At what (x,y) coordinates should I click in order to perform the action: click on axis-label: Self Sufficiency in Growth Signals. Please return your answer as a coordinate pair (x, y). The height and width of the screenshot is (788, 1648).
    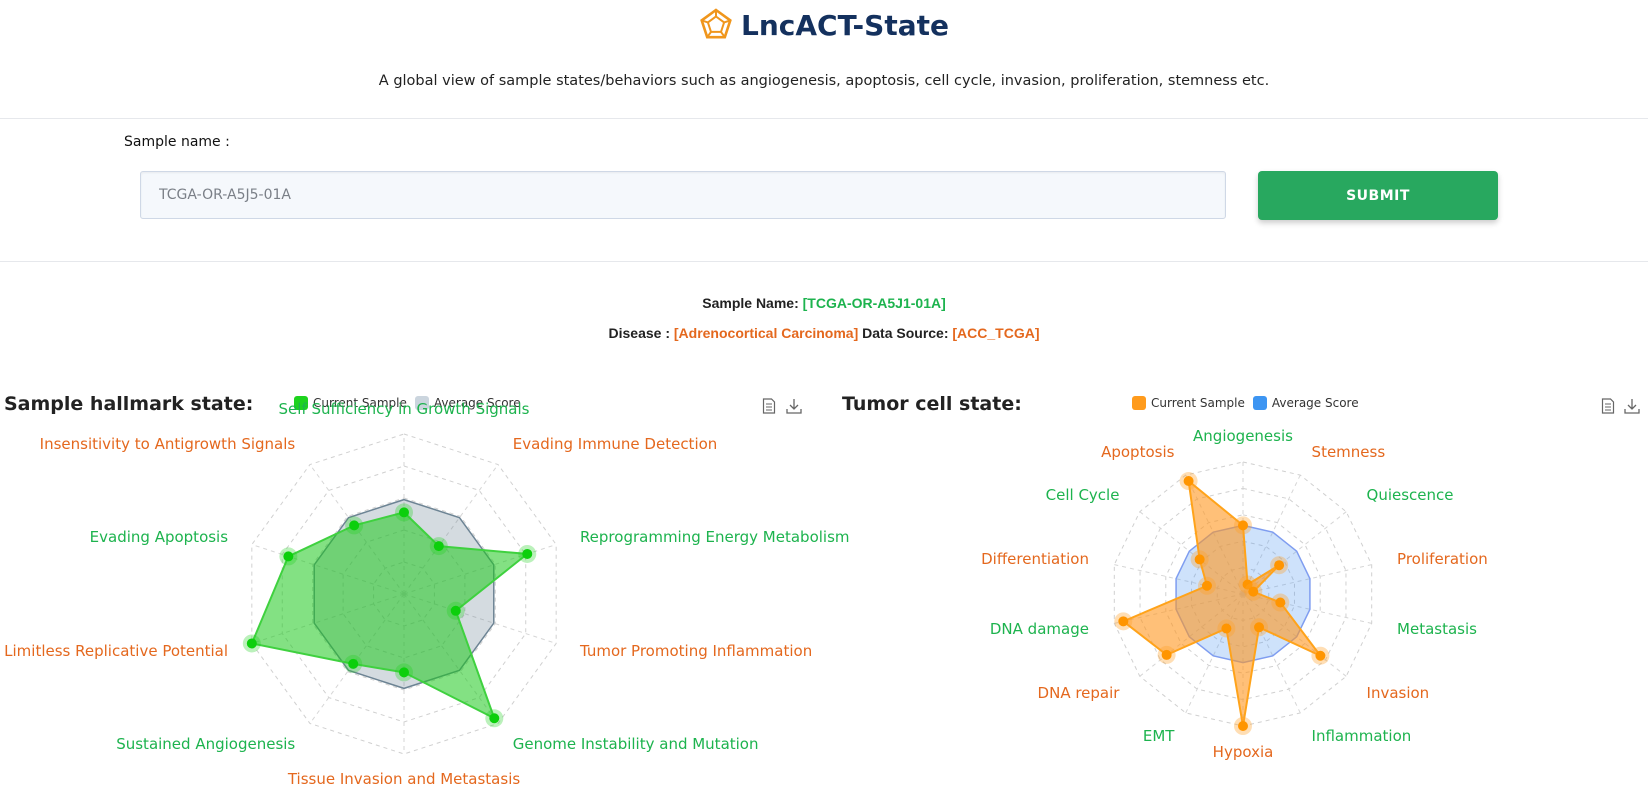
    Looking at the image, I should click on (404, 409).